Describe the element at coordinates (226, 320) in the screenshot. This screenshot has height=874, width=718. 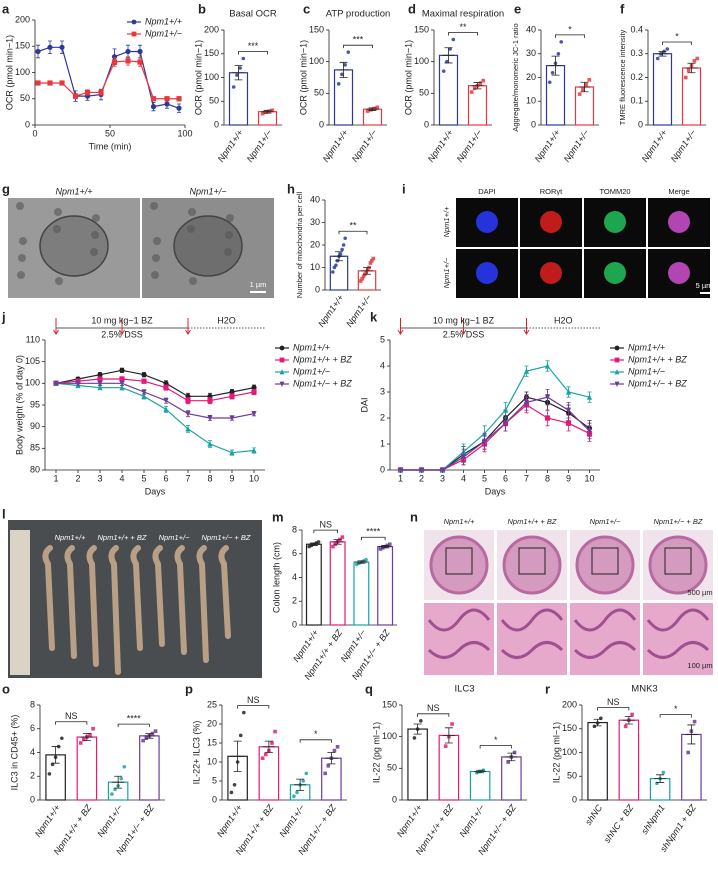
I see `annotation: H2O` at that location.